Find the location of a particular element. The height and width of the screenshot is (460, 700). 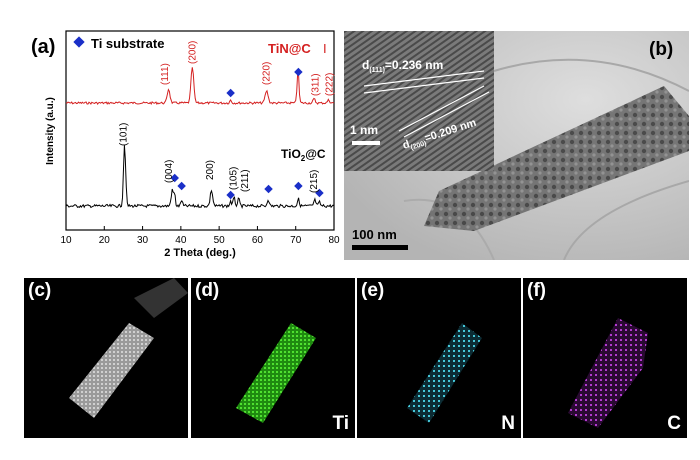

peak-label: (220) is located at coordinates (267, 73).